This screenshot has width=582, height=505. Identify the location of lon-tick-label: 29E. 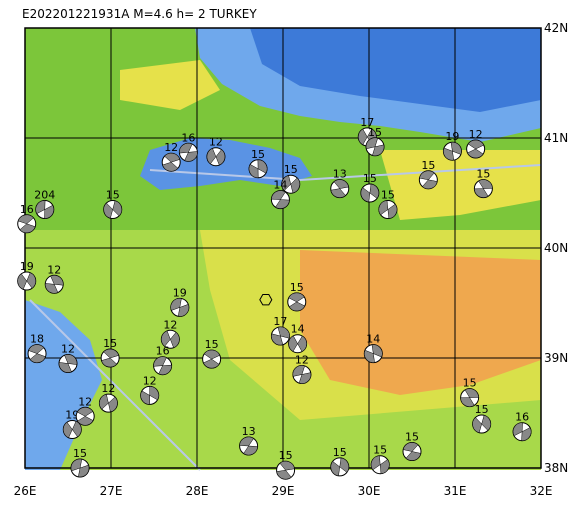
(283, 491).